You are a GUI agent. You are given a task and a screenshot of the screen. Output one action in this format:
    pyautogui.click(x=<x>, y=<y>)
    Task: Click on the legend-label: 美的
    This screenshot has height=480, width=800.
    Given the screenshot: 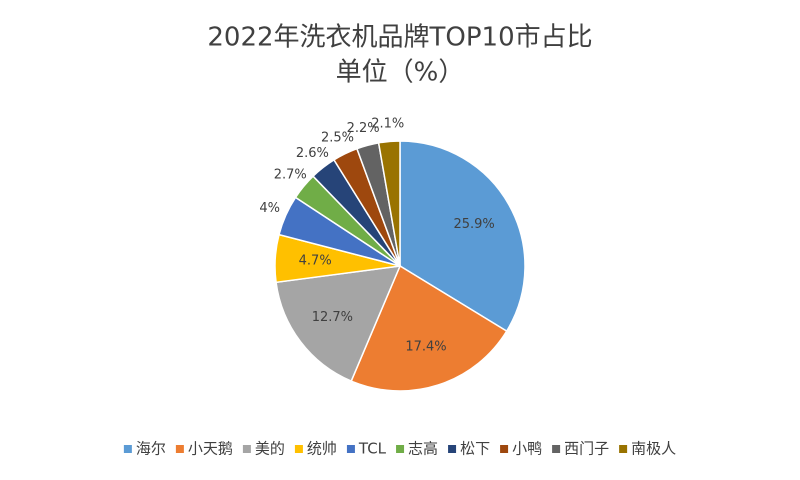 What is the action you would take?
    pyautogui.click(x=270, y=449)
    